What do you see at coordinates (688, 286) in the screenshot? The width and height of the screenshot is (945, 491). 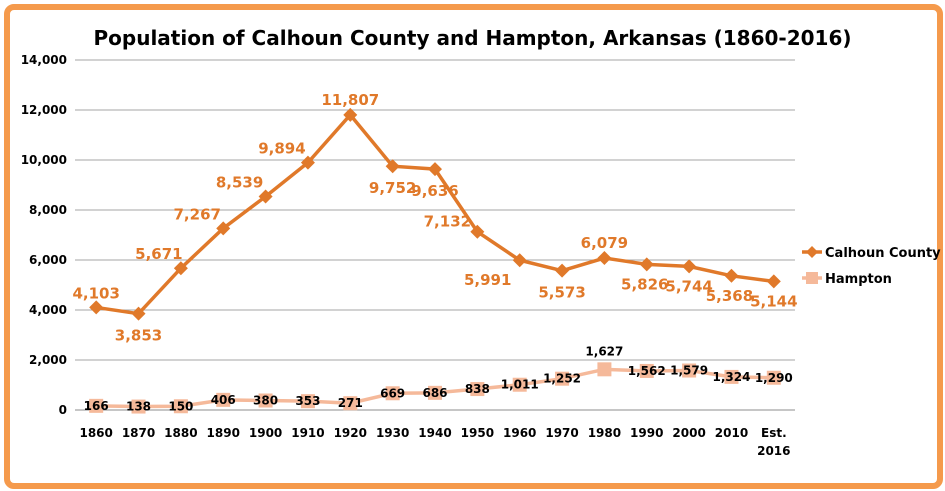 I see `data-label-calhoun: 5,744` at bounding box center [688, 286].